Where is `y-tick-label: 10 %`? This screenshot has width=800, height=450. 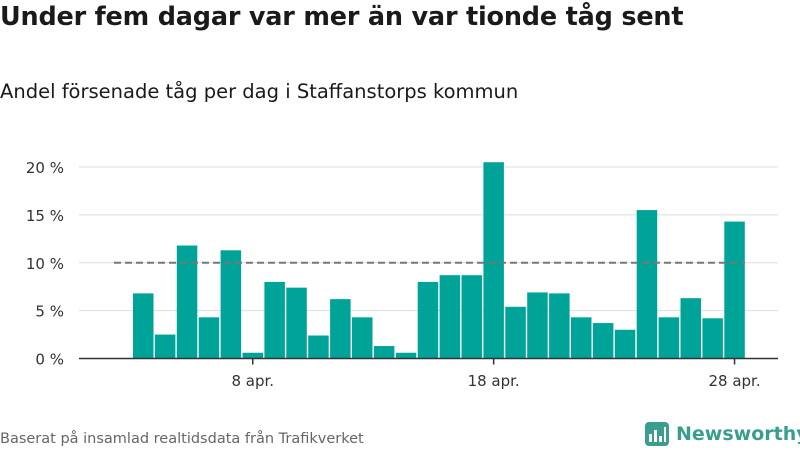 y-tick-label: 10 % is located at coordinates (45, 264).